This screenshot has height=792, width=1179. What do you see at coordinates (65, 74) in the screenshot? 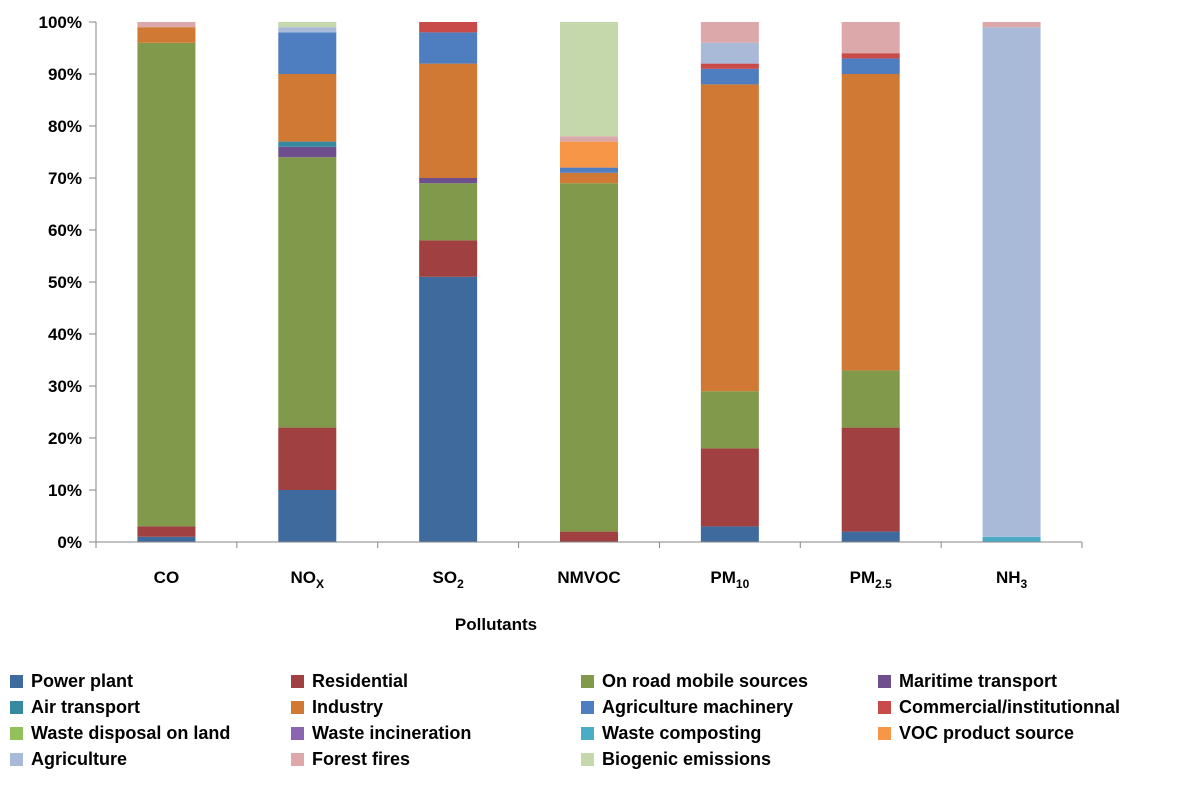
I see `y-tick-label: 90%` at bounding box center [65, 74].